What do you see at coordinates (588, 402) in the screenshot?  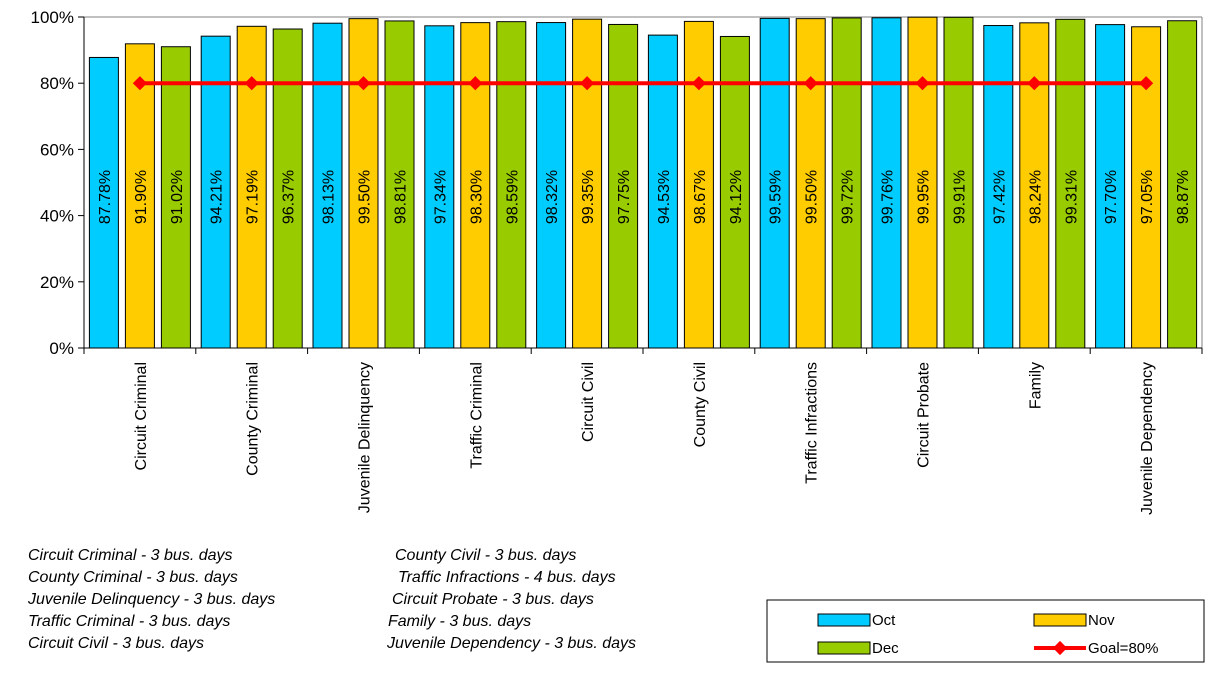 I see `category-label: Circuit Civil` at bounding box center [588, 402].